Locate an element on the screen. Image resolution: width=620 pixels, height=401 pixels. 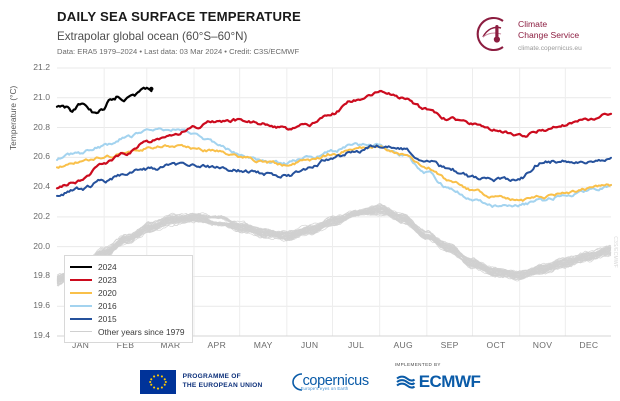
x-tick-label: JAN is located at coordinates (81, 345).